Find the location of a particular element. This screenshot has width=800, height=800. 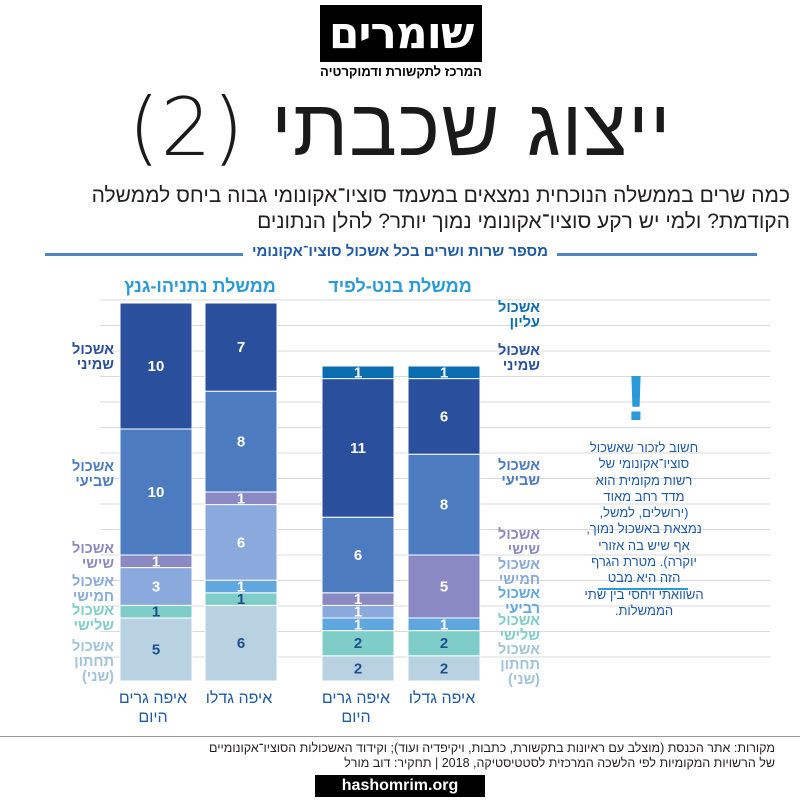

left-label-cluster-6: אשכול שישי is located at coordinates (93, 556).